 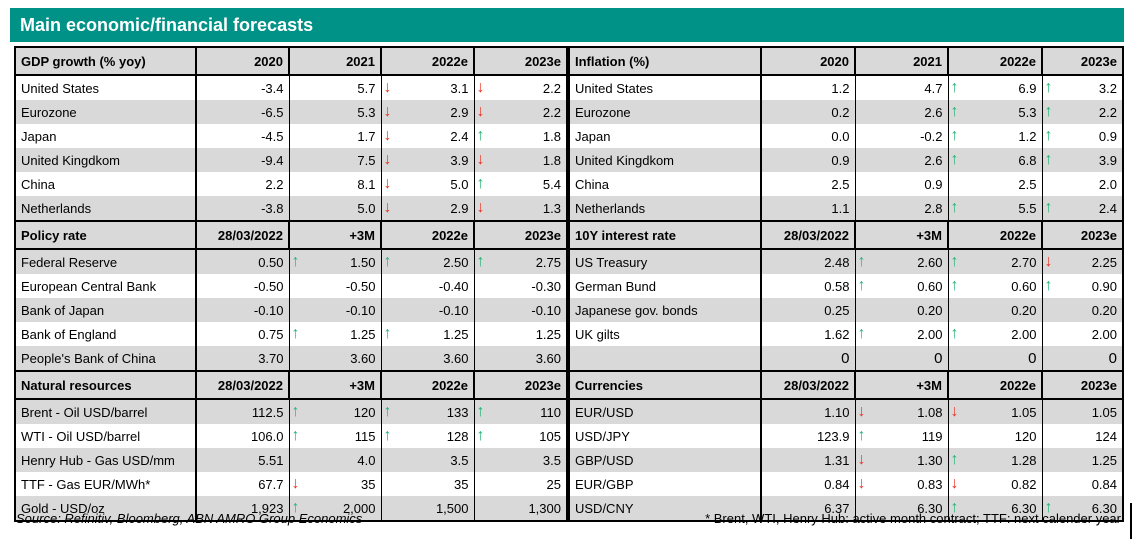 What do you see at coordinates (1082, 88) in the screenshot?
I see `value-cell-content: ↑ 3.2` at bounding box center [1082, 88].